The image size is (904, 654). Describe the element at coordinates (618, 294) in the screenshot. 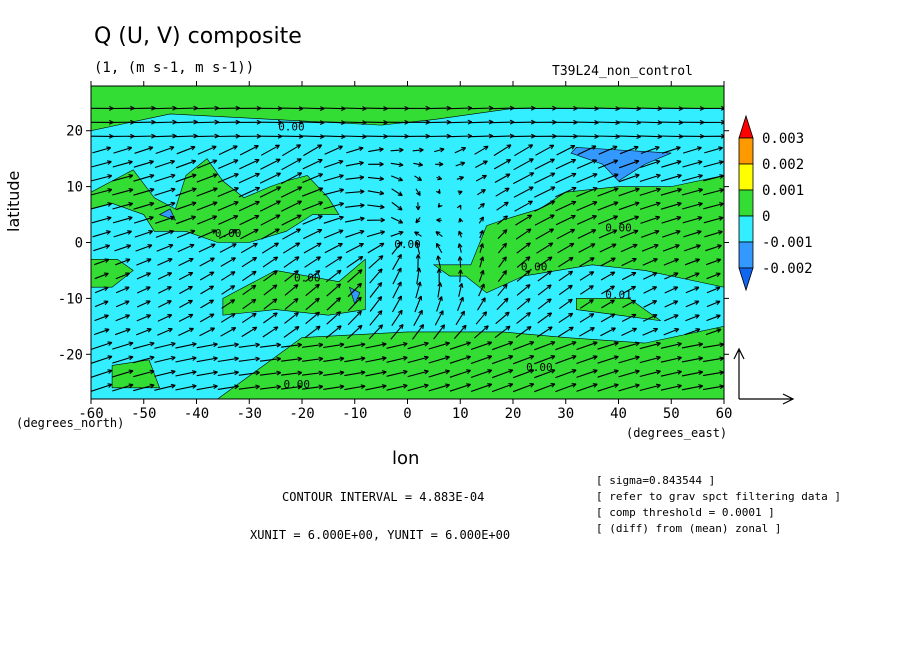

I see `contour-label-6: 0.01` at that location.